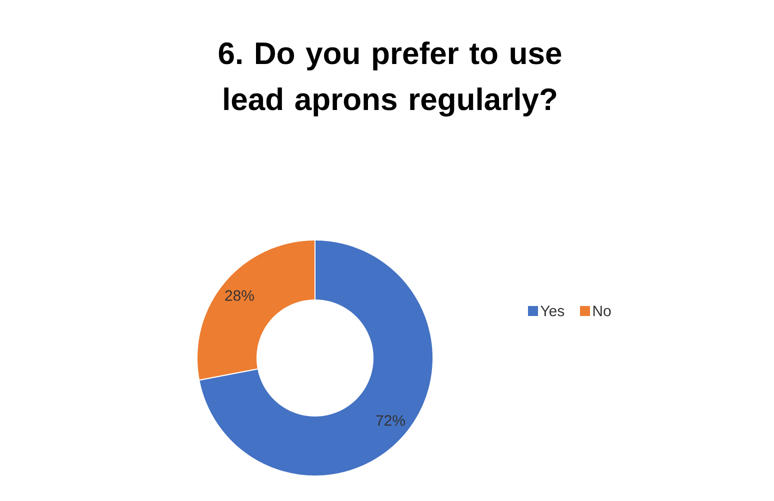  Describe the element at coordinates (390, 79) in the screenshot. I see `chart-title: 6. Do you prefer to use lead aprons regularly?` at that location.